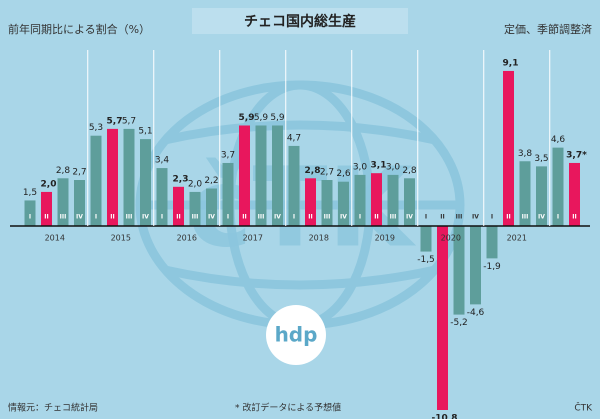  What do you see at coordinates (451, 238) in the screenshot?
I see `year-label: 2020` at bounding box center [451, 238].